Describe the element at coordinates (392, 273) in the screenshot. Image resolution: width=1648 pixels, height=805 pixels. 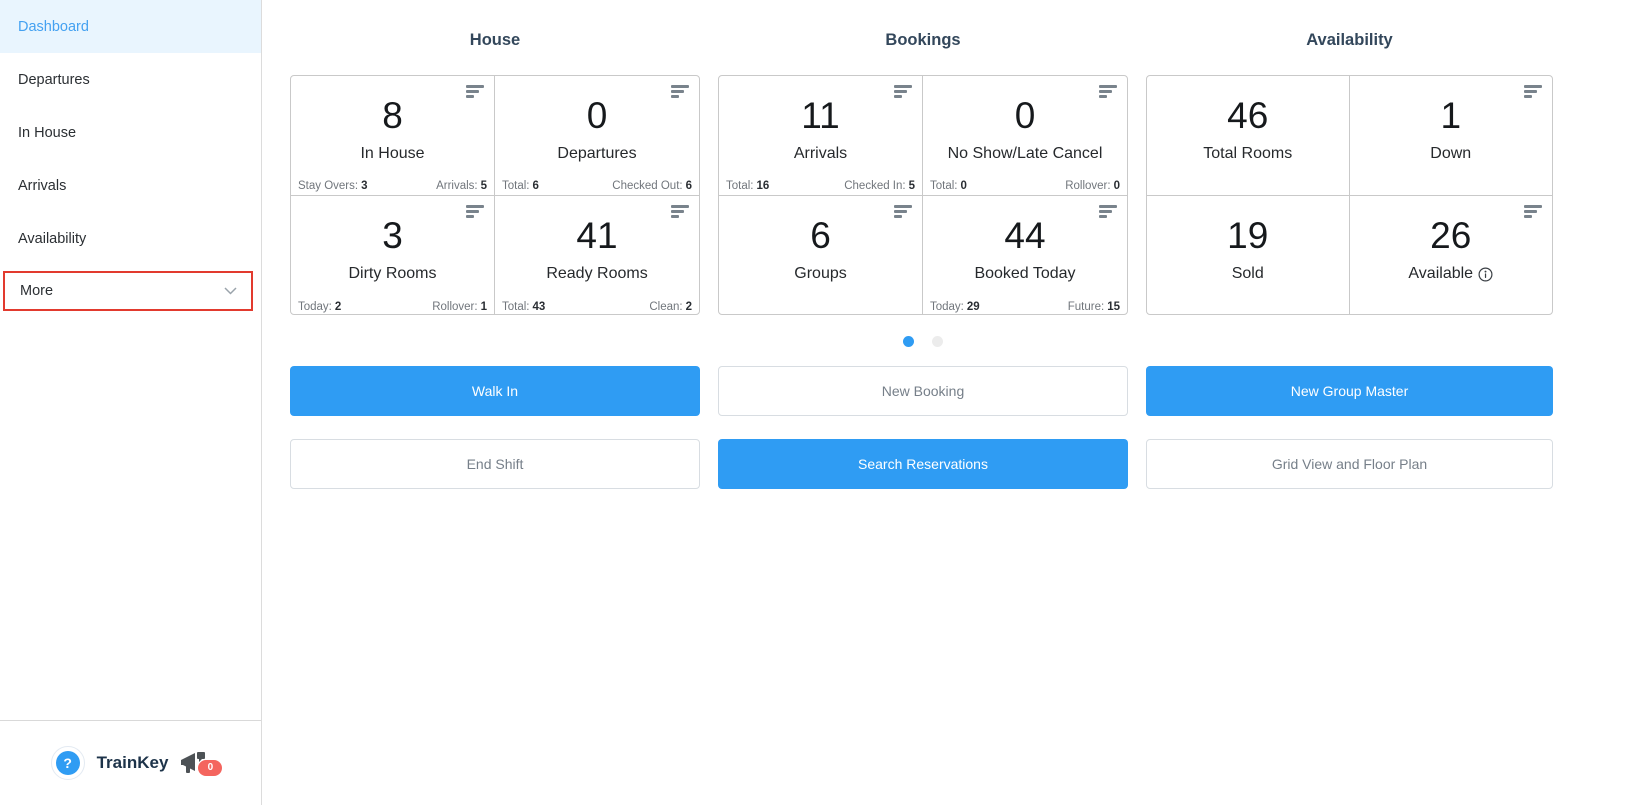
I see `card-label: Dirty Rooms` at that location.